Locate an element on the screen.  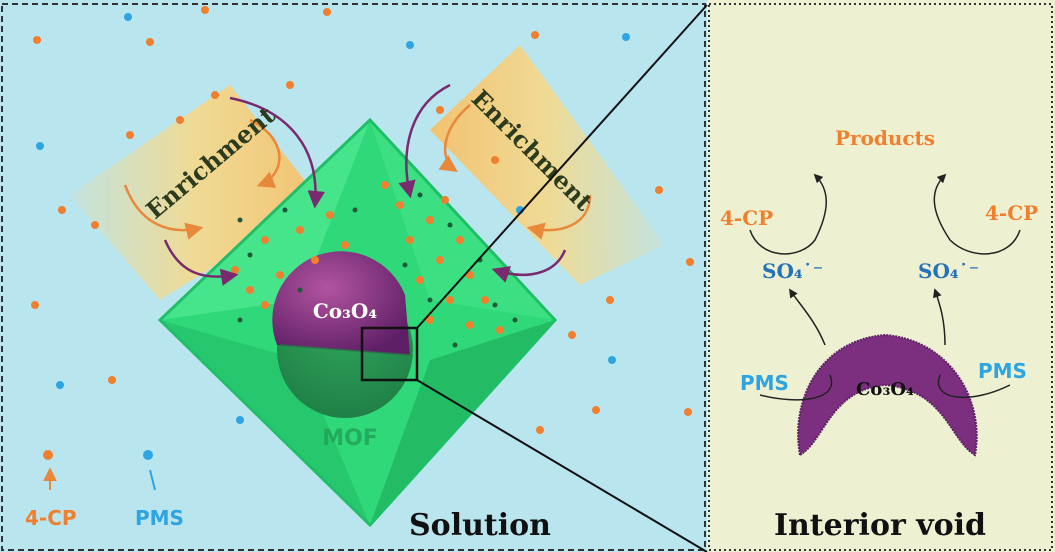
interior-void-title: Interior void is located at coordinates (880, 525).